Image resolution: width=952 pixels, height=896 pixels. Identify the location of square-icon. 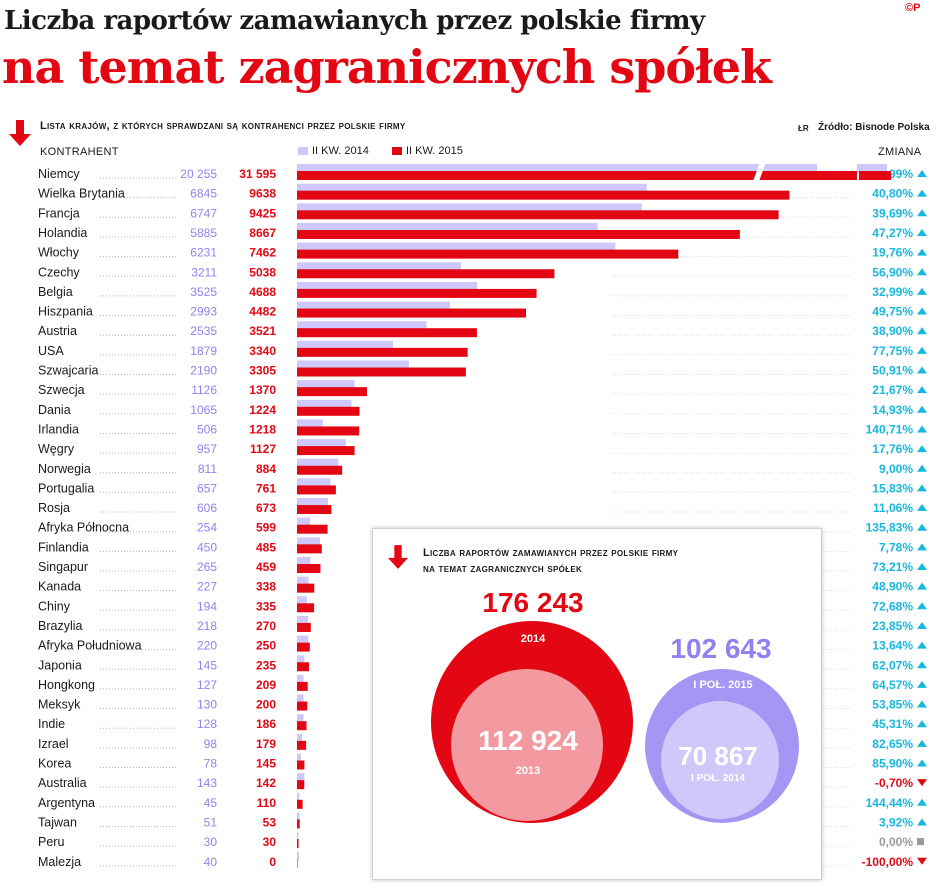
(920, 842).